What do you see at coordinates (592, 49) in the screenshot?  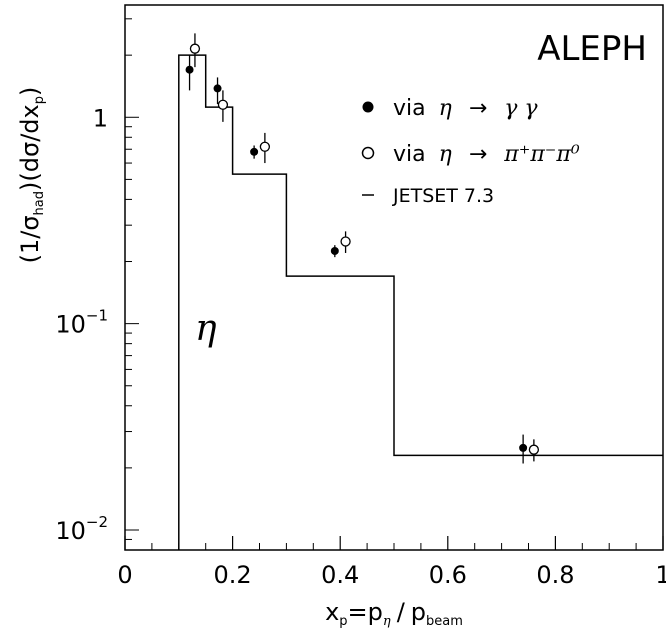 I see `chart-title: ALEPH` at bounding box center [592, 49].